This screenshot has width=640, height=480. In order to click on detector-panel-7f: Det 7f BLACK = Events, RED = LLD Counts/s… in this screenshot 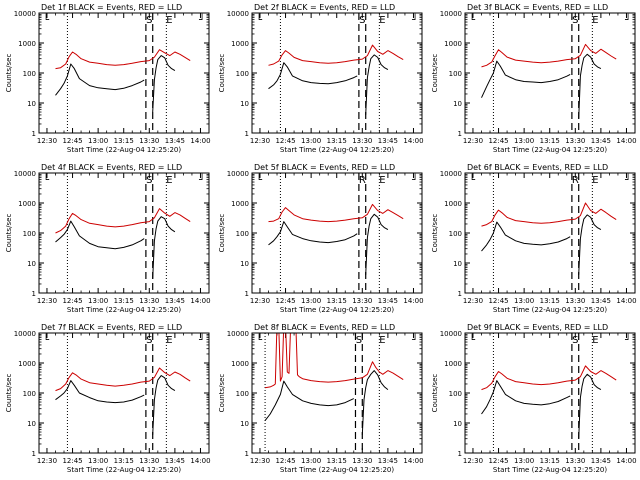, I will do `click(108, 398)`.